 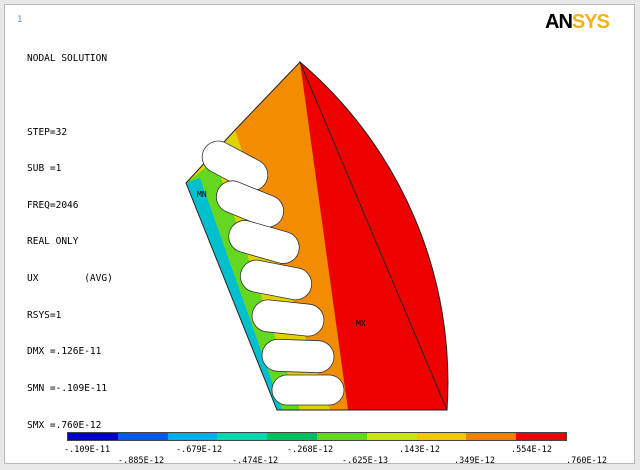 What do you see at coordinates (141, 461) in the screenshot?
I see `legend-label: -.885E-12` at bounding box center [141, 461].